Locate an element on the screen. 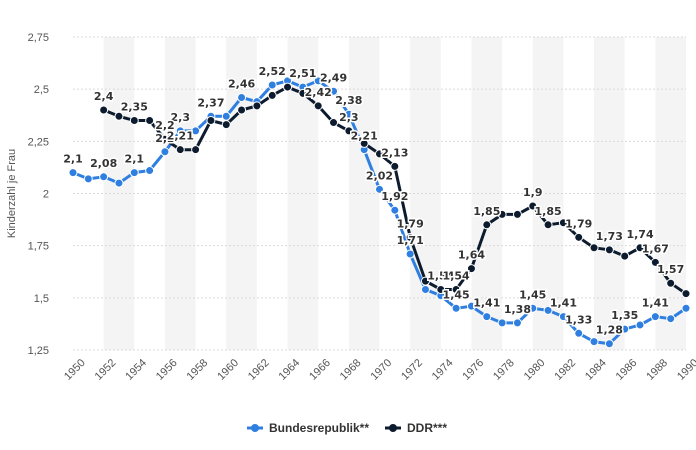 The image size is (696, 450). legend-item-bundesrepublik: Bundesrepublik** is located at coordinates (308, 428).